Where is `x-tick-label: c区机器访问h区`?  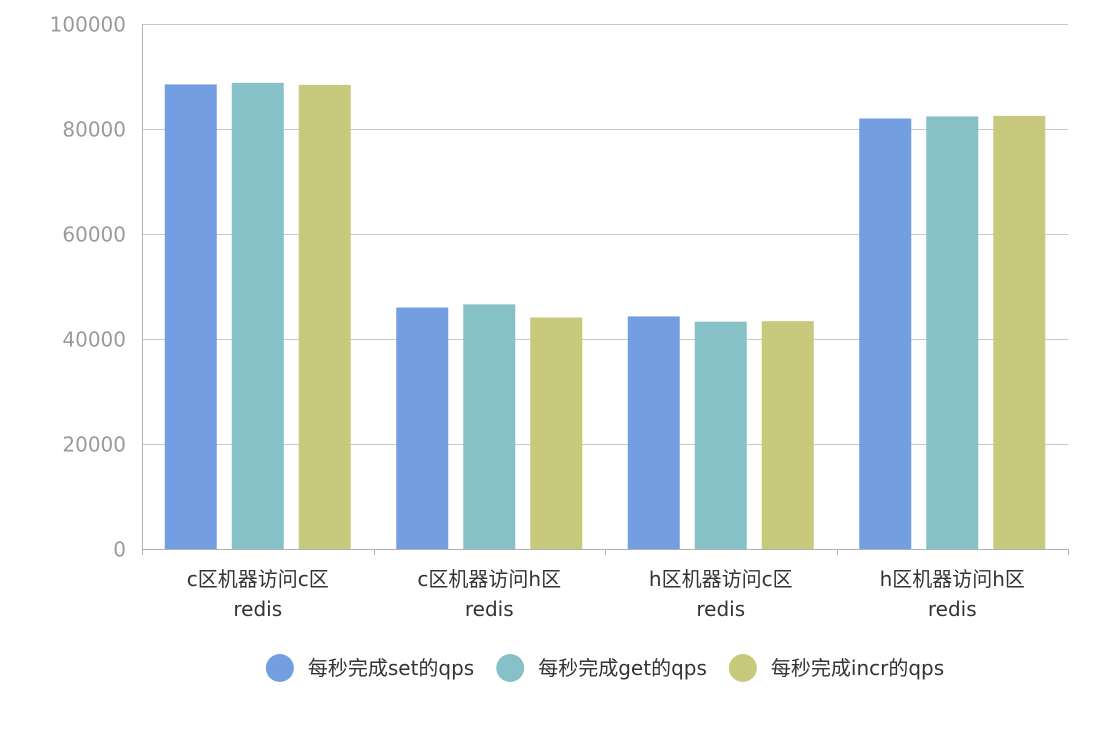
x-tick-label: c区机器访问h区 is located at coordinates (489, 579).